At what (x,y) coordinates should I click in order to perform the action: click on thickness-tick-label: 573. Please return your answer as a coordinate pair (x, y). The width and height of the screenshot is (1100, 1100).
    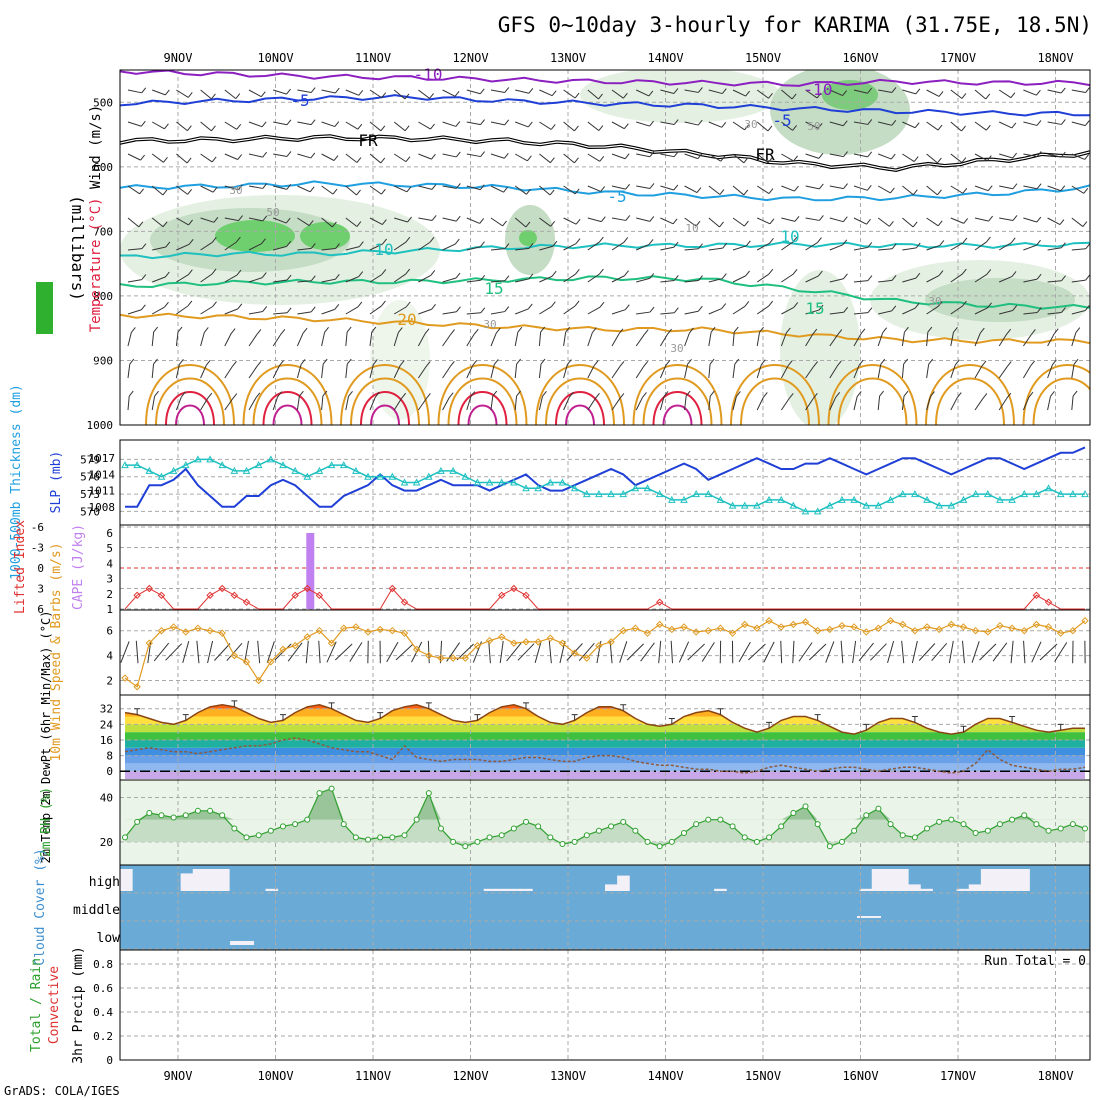
    Looking at the image, I should click on (90, 494).